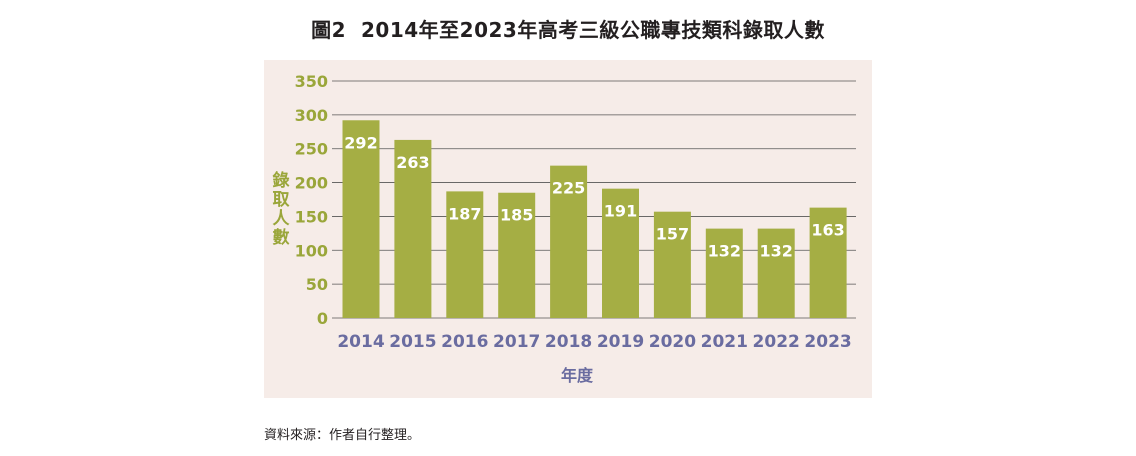 Image resolution: width=1136 pixels, height=456 pixels. What do you see at coordinates (568, 188) in the screenshot?
I see `data-label: 225` at bounding box center [568, 188].